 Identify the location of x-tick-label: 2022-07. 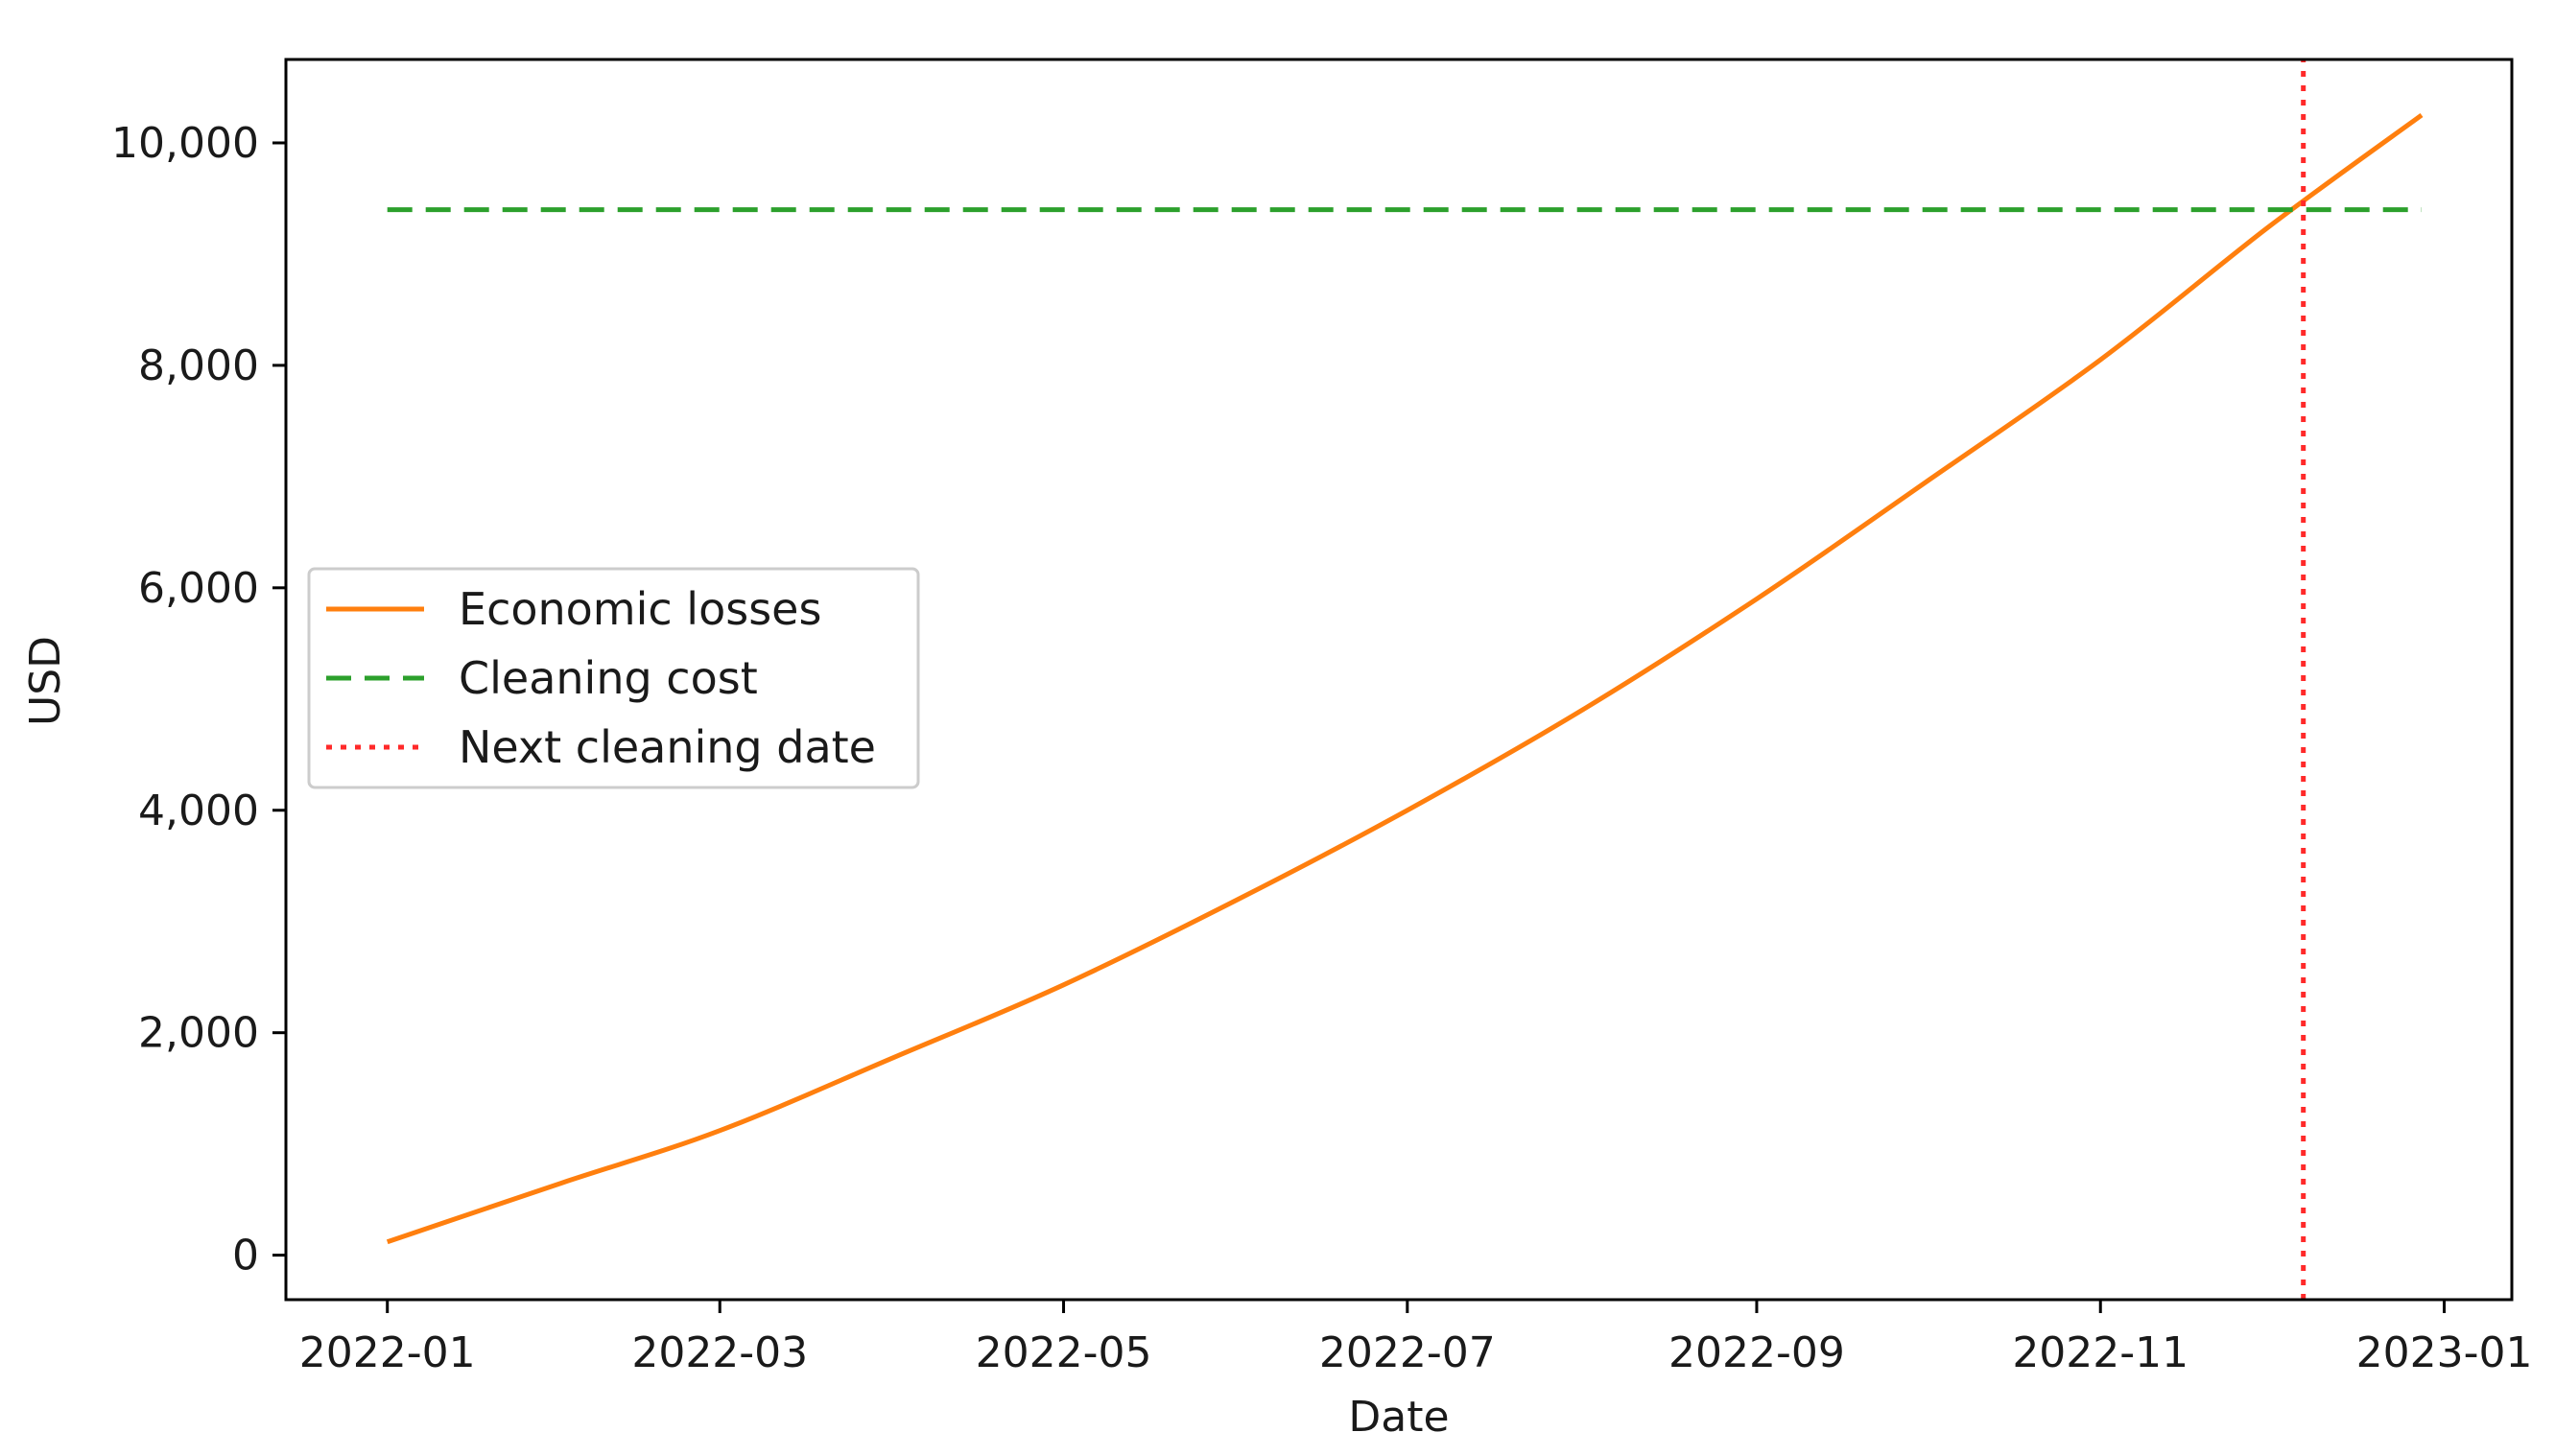
(1407, 1352).